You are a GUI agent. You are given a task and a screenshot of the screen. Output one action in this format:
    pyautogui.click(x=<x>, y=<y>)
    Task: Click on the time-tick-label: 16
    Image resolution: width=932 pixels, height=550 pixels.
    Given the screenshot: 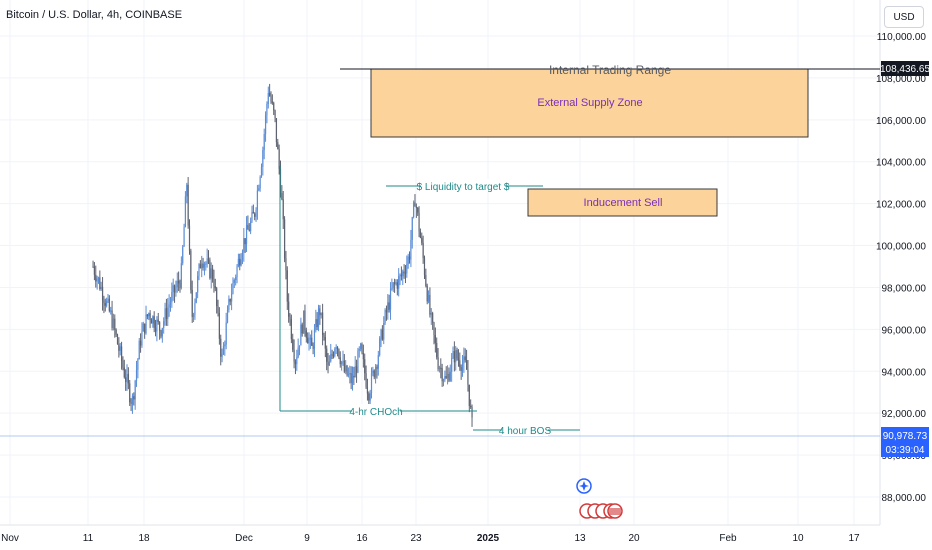 What is the action you would take?
    pyautogui.click(x=362, y=538)
    